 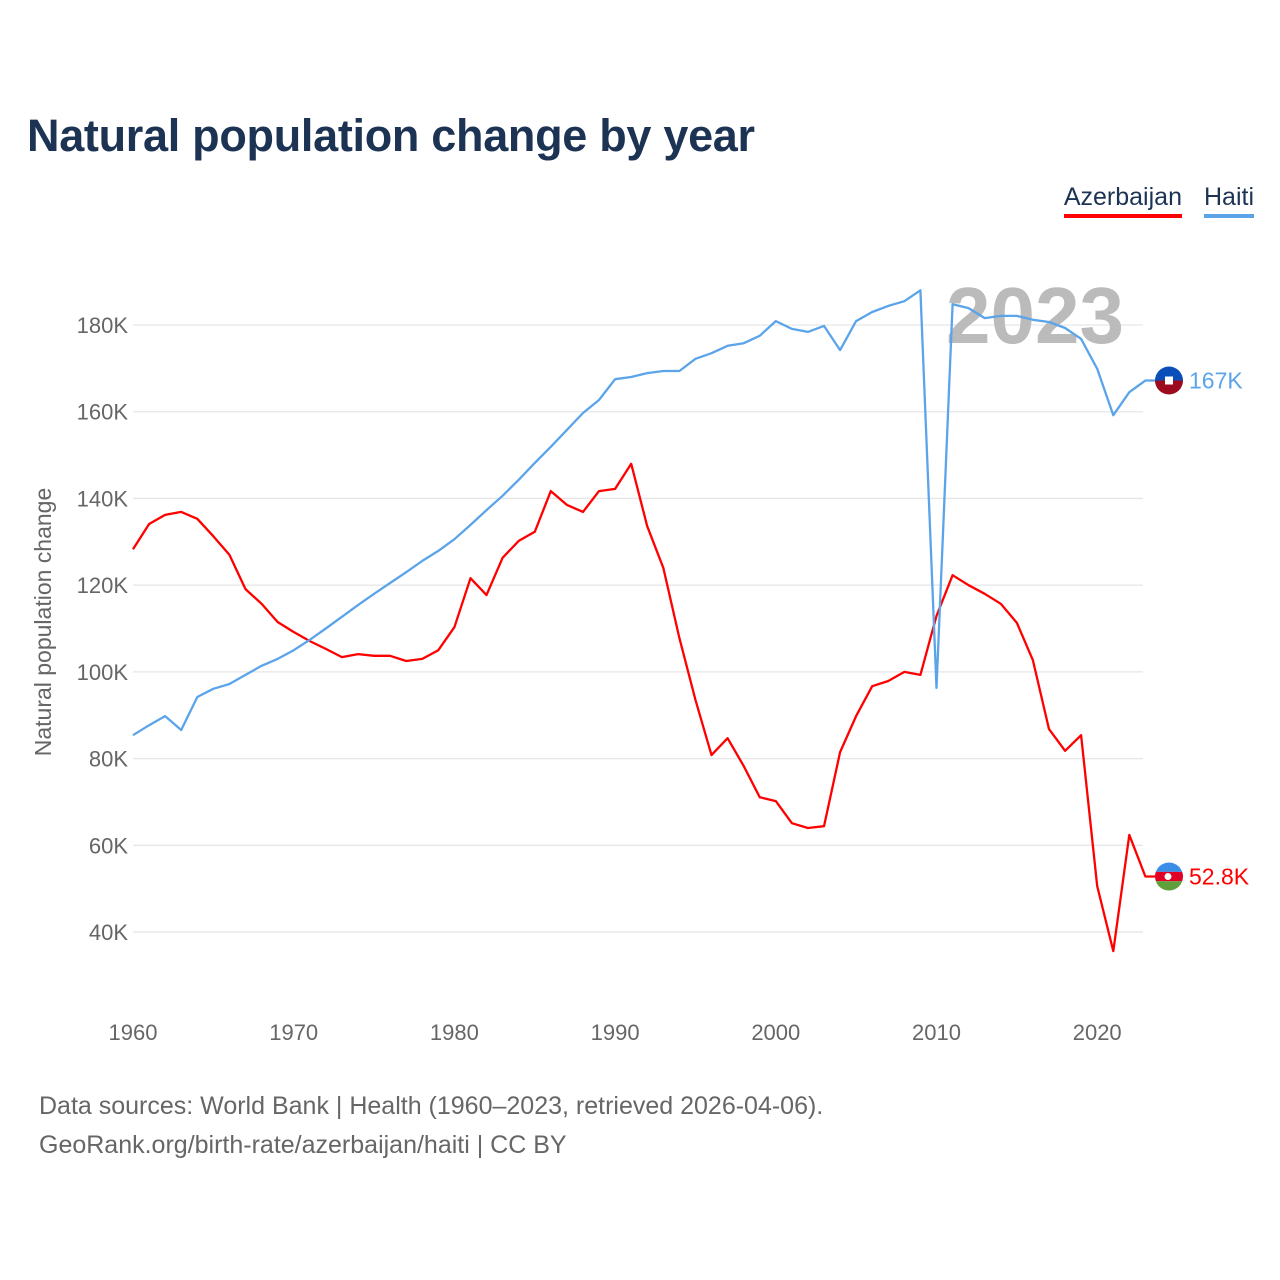 What do you see at coordinates (1169, 380) in the screenshot?
I see `haiti-flag-icon` at bounding box center [1169, 380].